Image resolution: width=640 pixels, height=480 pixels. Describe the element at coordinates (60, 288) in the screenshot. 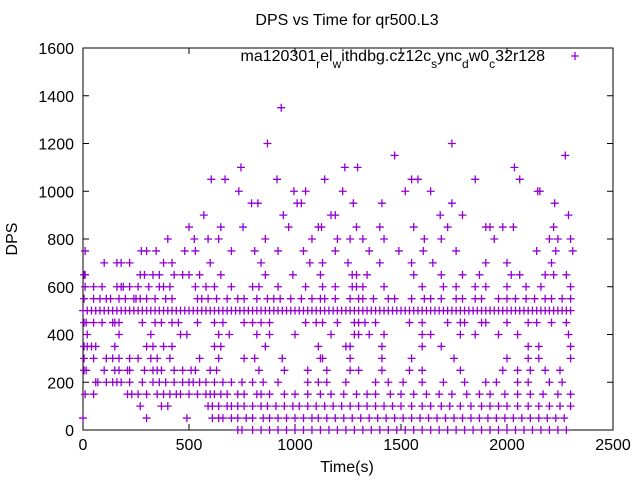

I see `y-tick-label: 600` at that location.